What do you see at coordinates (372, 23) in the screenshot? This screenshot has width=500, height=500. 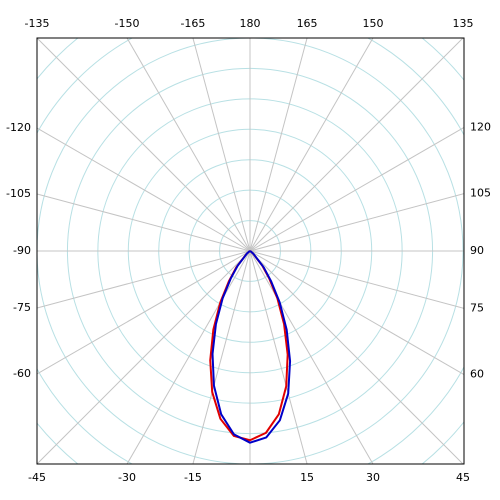 I see `angle-tick-label: 150` at bounding box center [372, 23].